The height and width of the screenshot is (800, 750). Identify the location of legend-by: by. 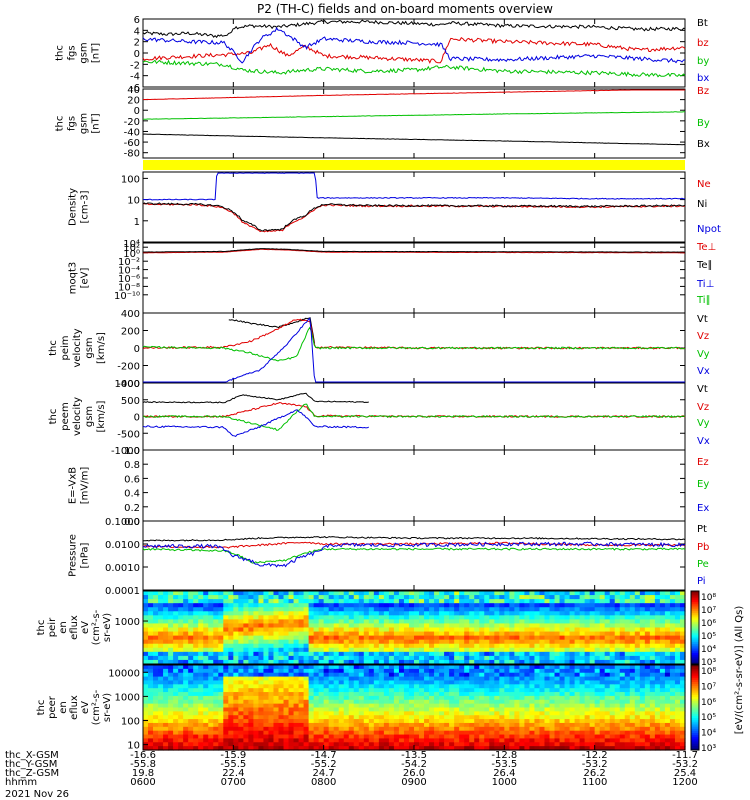
(703, 61).